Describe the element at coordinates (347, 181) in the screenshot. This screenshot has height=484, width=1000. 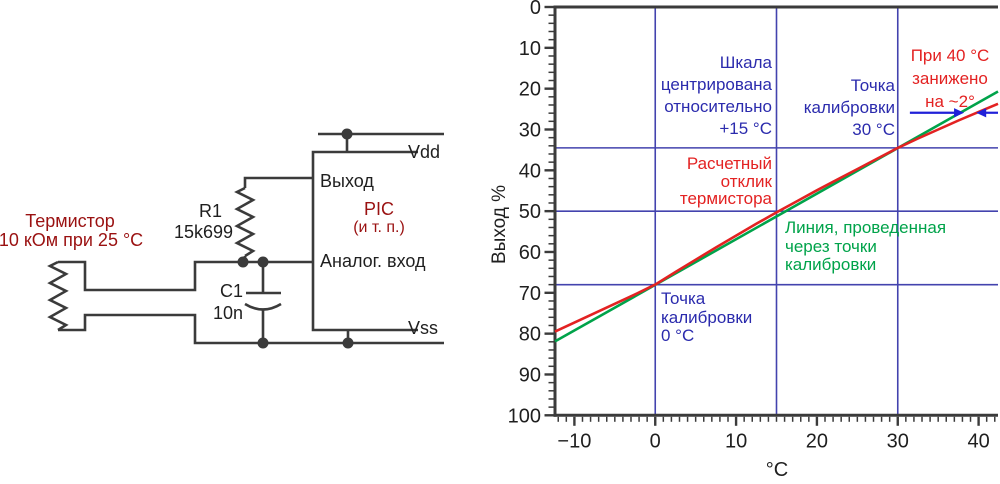
I see `pin-output-label: Выход` at that location.